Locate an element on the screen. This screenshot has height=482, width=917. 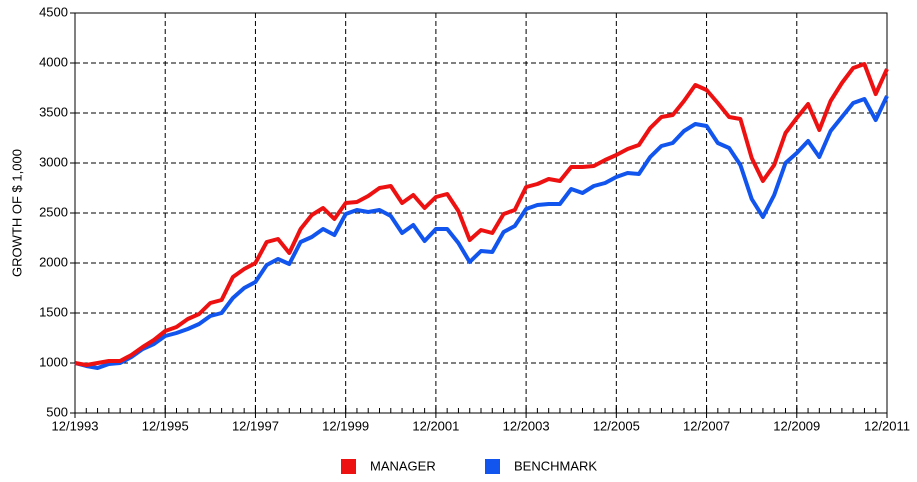
x-tick-label: 12/1999 is located at coordinates (345, 425).